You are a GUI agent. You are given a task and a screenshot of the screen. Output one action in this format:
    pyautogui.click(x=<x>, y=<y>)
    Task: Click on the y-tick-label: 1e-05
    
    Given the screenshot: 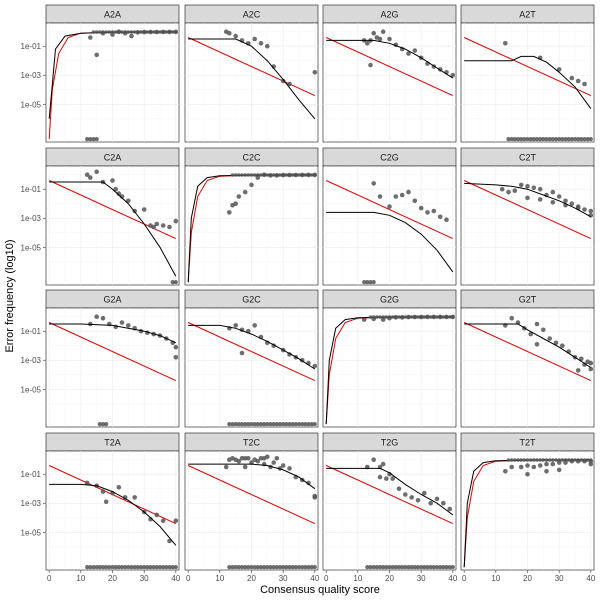 What is the action you would take?
    pyautogui.click(x=31, y=389)
    